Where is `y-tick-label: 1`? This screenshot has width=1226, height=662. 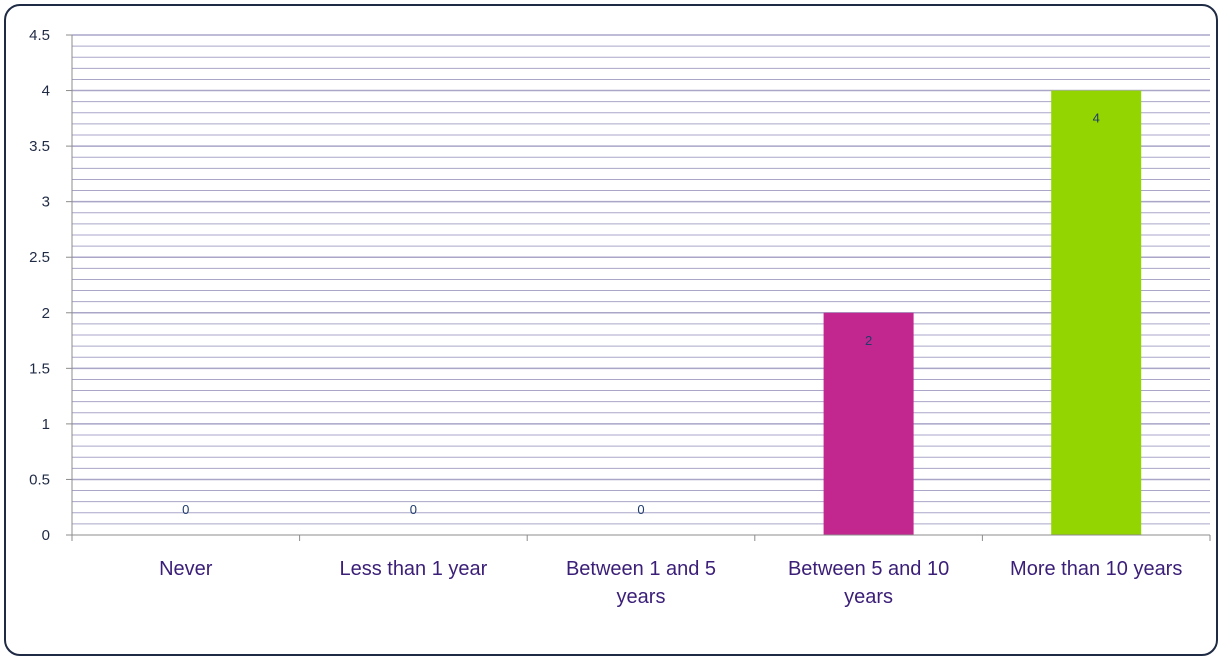
y-tick-label: 1 is located at coordinates (46, 424).